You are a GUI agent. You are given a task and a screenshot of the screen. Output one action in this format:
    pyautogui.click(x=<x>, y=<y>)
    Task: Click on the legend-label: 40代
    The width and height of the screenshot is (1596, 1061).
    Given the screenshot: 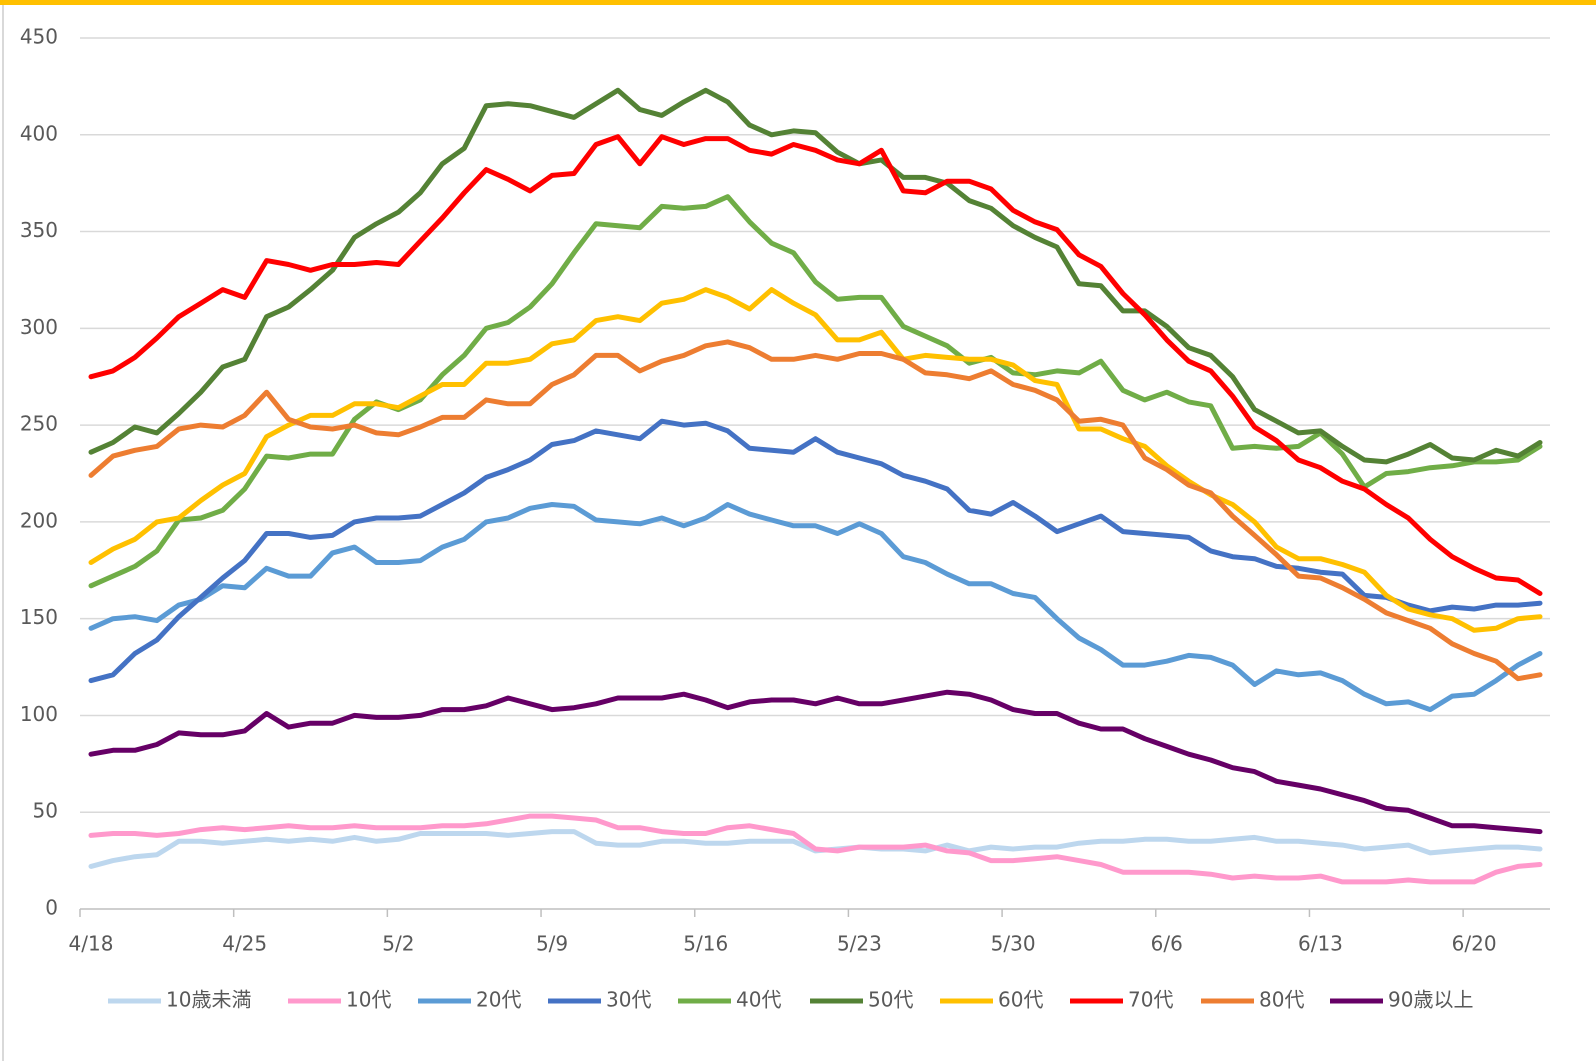 What is the action you would take?
    pyautogui.click(x=758, y=1000)
    